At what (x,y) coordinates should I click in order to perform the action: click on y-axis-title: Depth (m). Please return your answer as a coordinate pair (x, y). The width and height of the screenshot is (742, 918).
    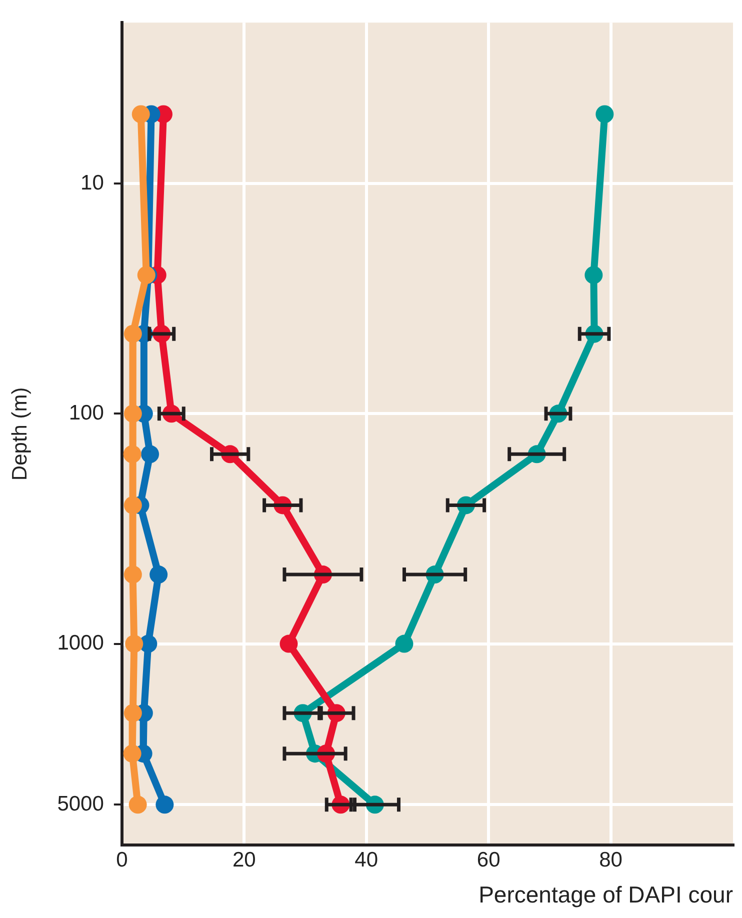
    Looking at the image, I should click on (20, 434).